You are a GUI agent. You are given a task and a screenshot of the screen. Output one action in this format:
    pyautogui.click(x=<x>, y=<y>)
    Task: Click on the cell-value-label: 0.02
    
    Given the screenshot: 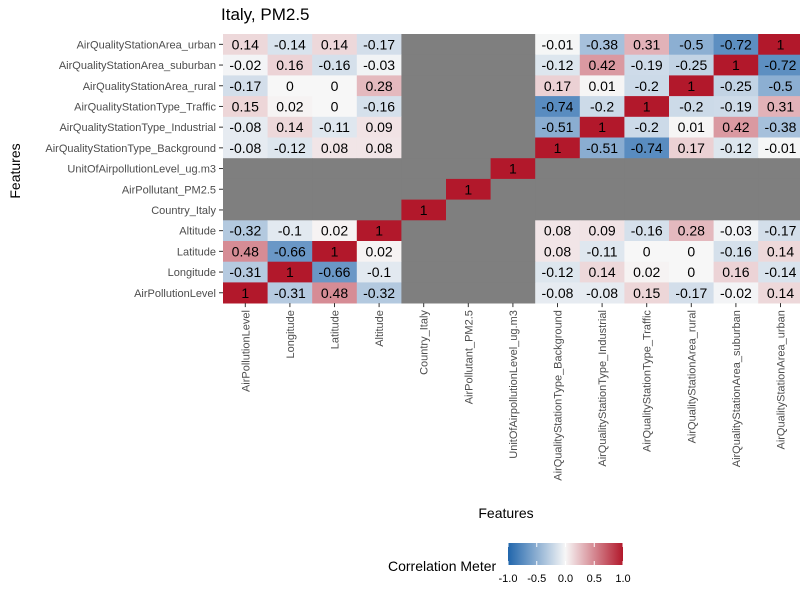 What is the action you would take?
    pyautogui.click(x=646, y=272)
    